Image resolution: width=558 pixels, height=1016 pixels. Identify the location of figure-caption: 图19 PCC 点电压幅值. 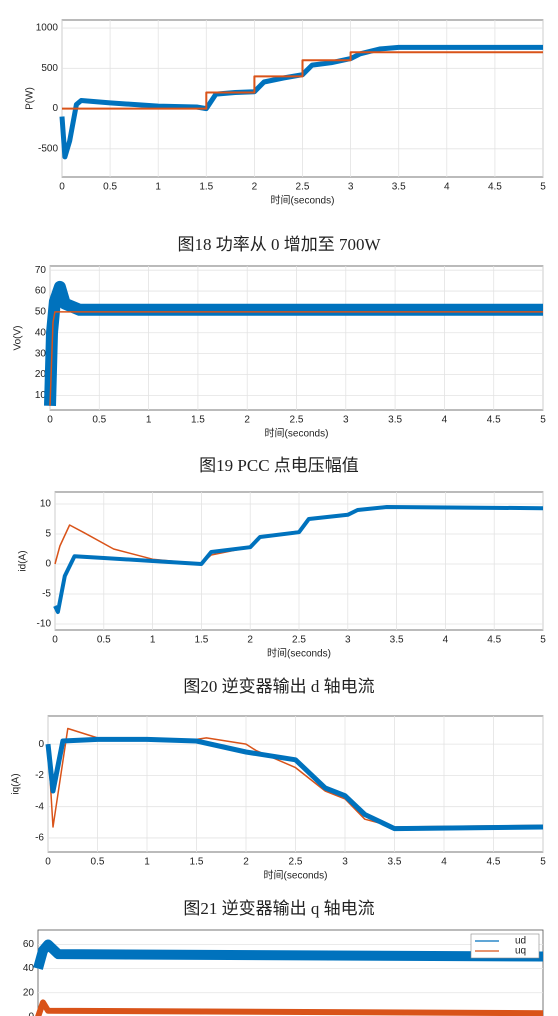
(279, 465).